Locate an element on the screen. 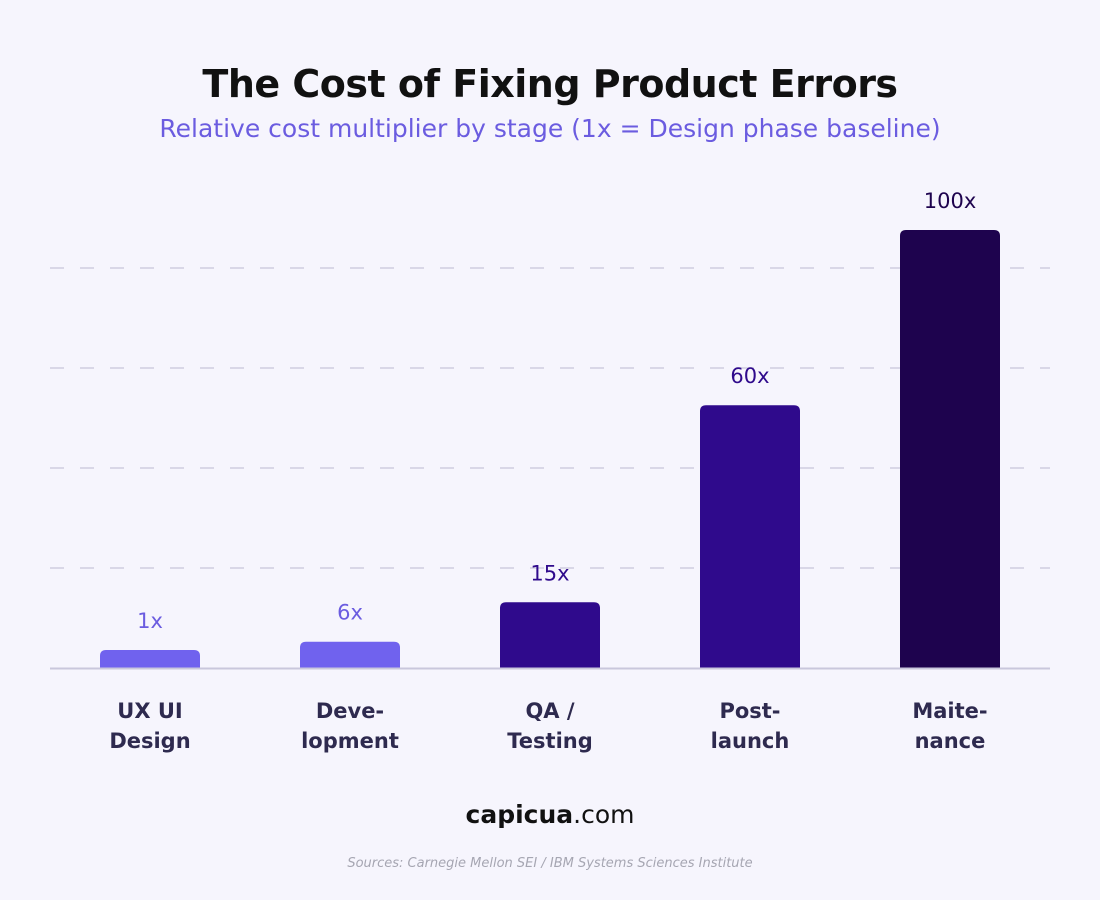 The image size is (1100, 900). data-label: 15x is located at coordinates (549, 573).